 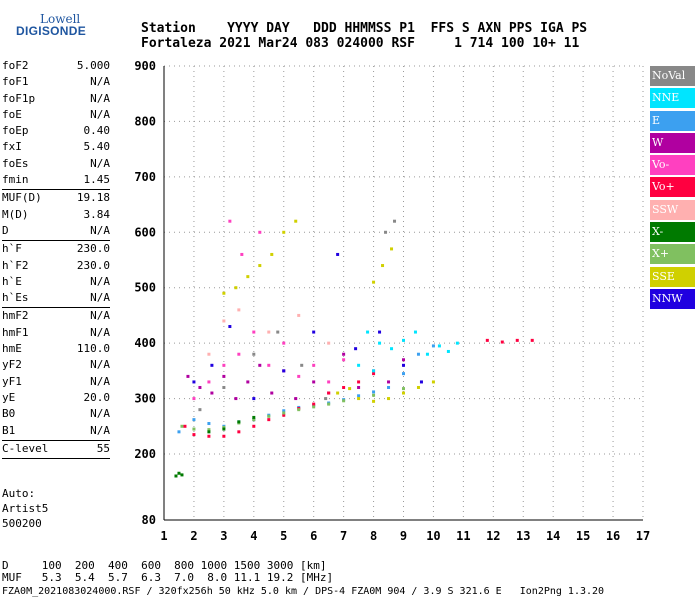 I want to click on param-label: fxI, so click(x=12, y=147).